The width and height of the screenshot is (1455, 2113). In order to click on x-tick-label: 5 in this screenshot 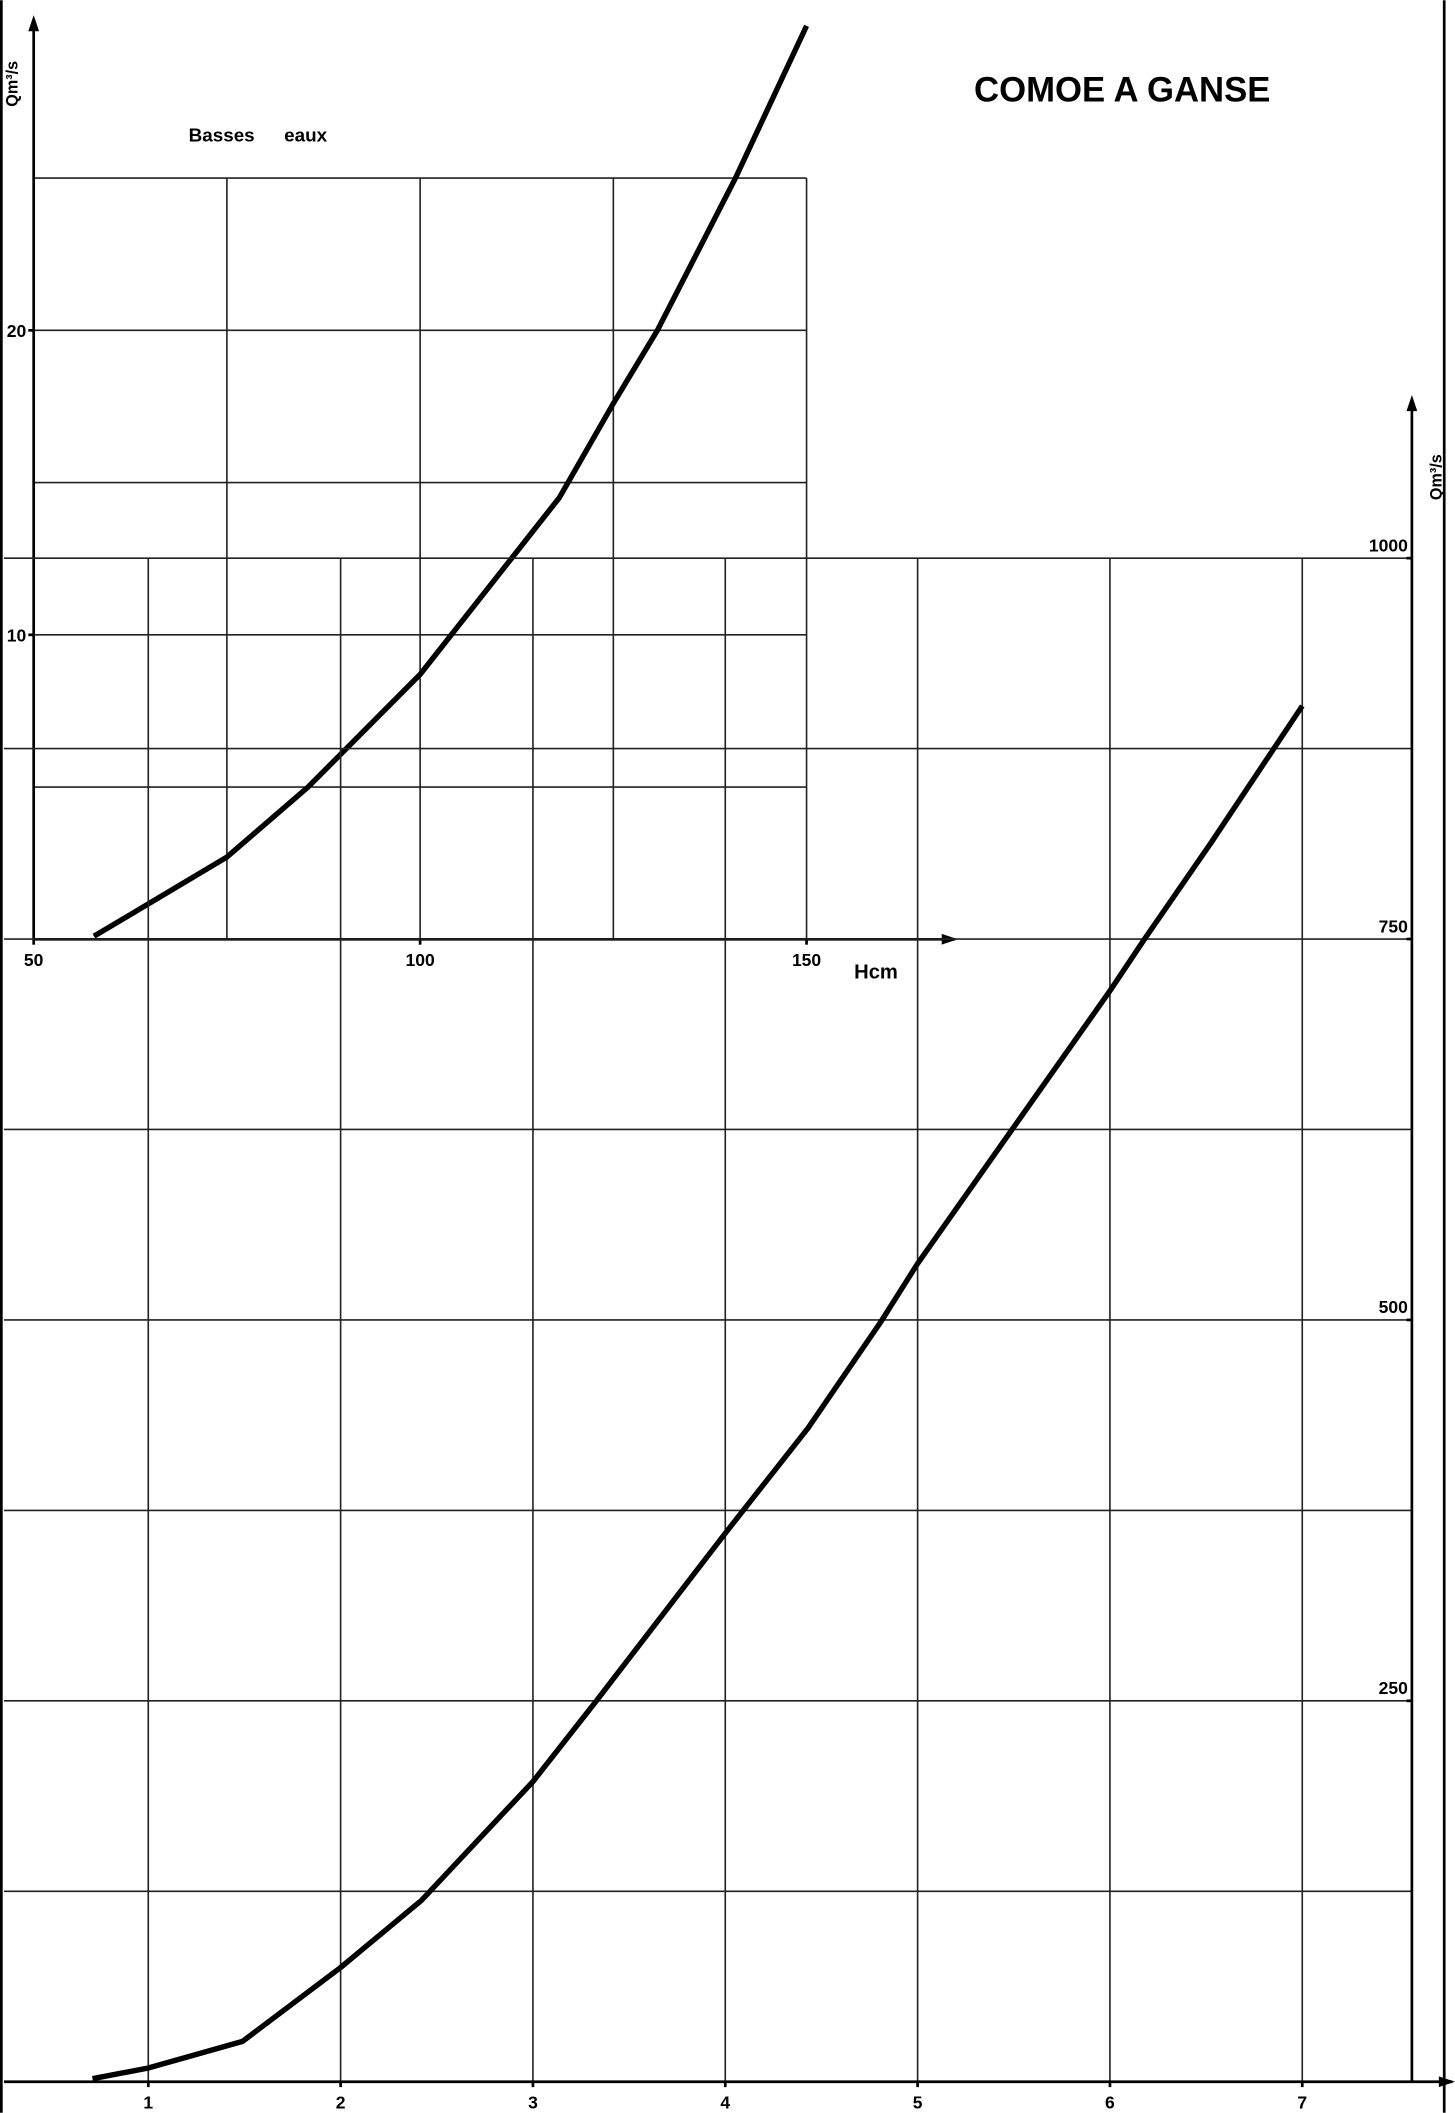, I will do `click(918, 2103)`.